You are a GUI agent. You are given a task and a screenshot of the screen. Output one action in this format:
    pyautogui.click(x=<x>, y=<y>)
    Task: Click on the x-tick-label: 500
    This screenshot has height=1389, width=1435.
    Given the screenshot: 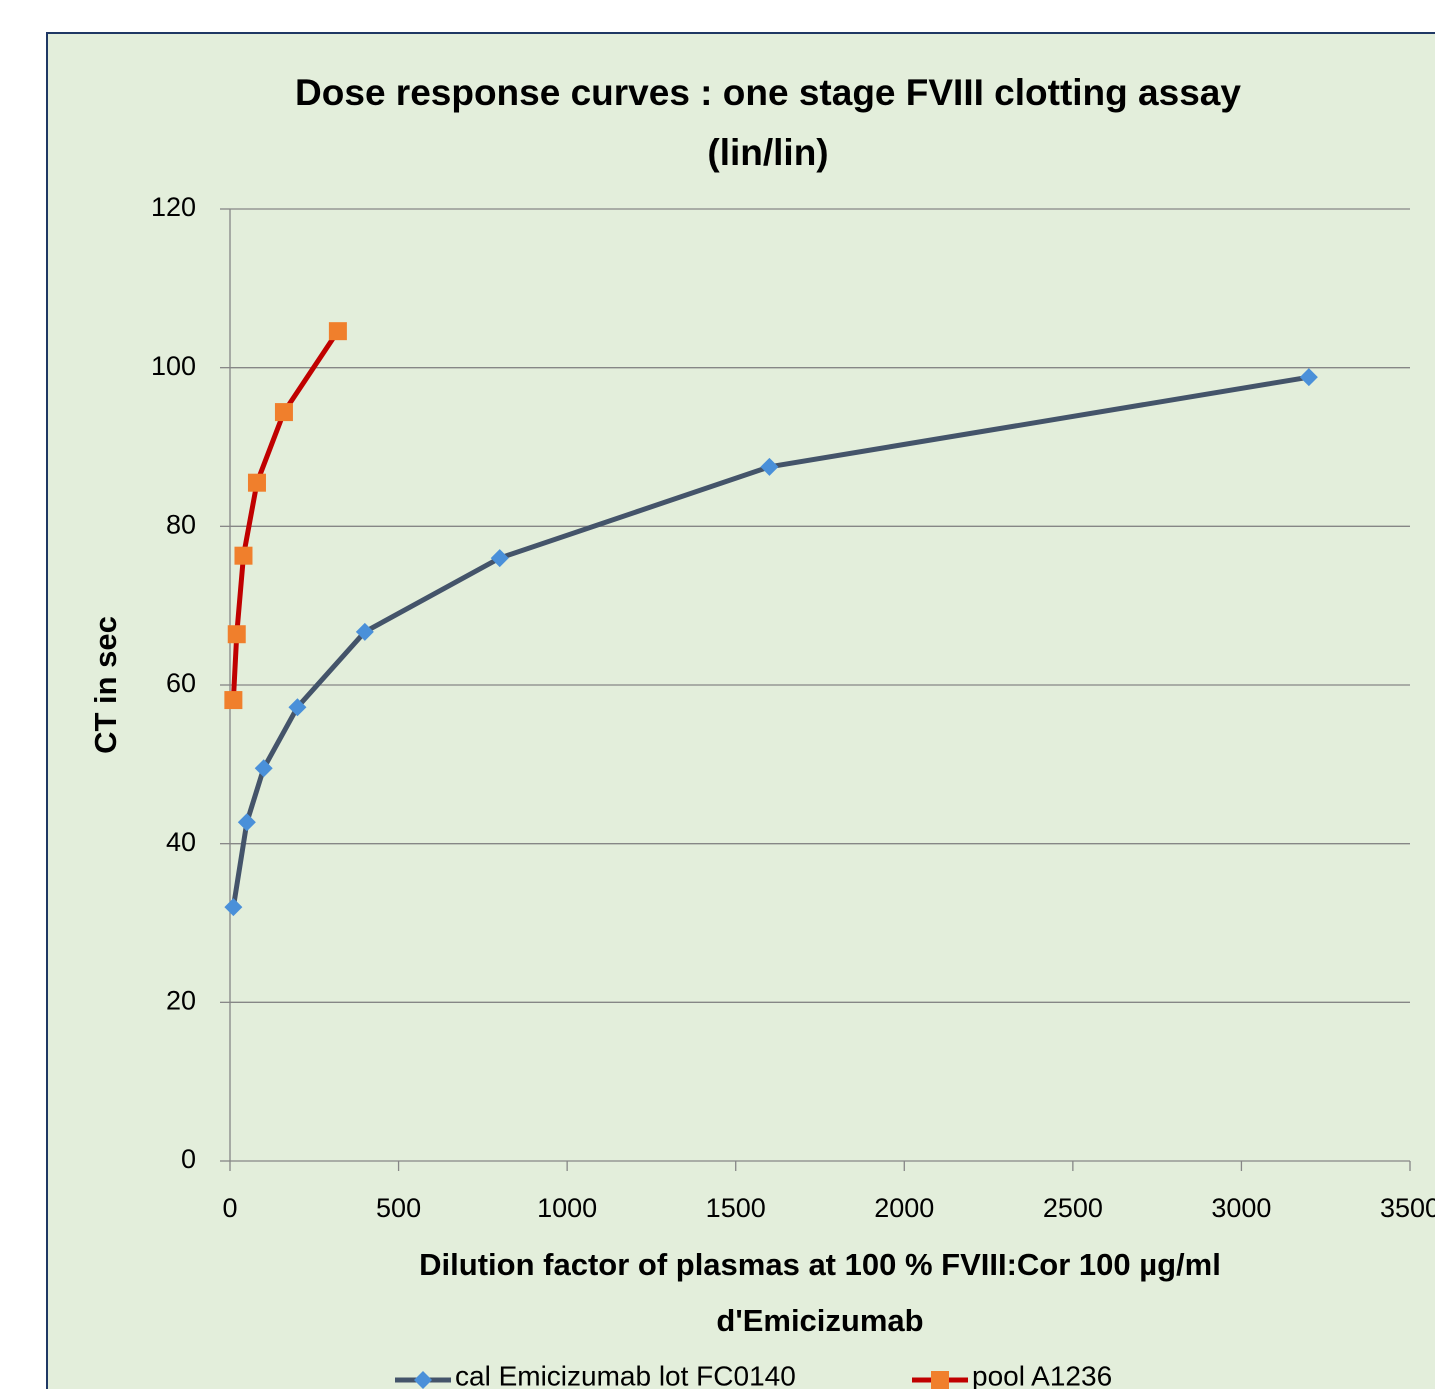 What is the action you would take?
    pyautogui.click(x=398, y=1208)
    